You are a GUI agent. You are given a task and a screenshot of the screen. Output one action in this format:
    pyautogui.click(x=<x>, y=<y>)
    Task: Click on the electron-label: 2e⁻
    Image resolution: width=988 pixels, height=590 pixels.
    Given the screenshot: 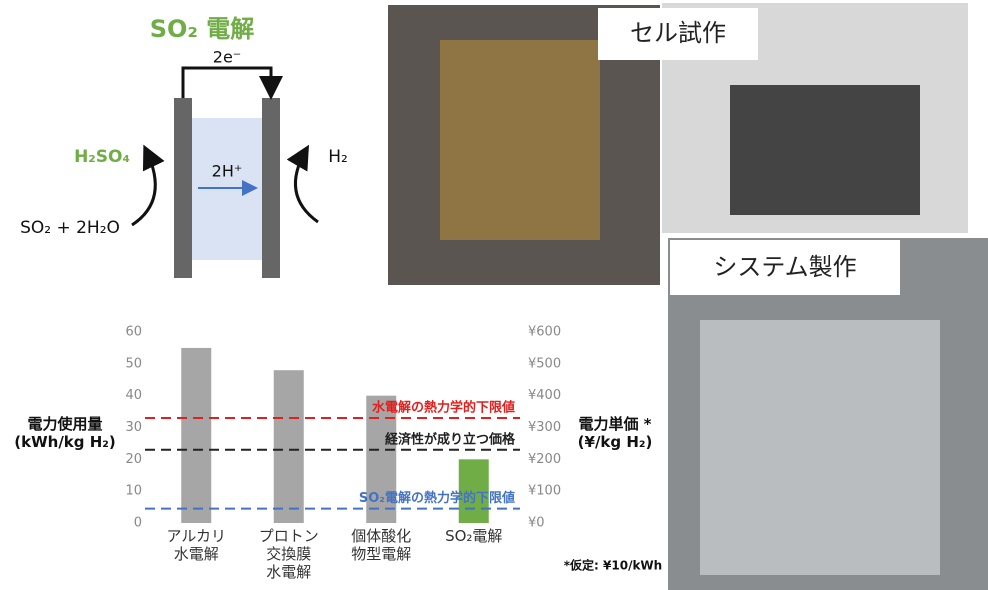 What is the action you would take?
    pyautogui.click(x=227, y=57)
    